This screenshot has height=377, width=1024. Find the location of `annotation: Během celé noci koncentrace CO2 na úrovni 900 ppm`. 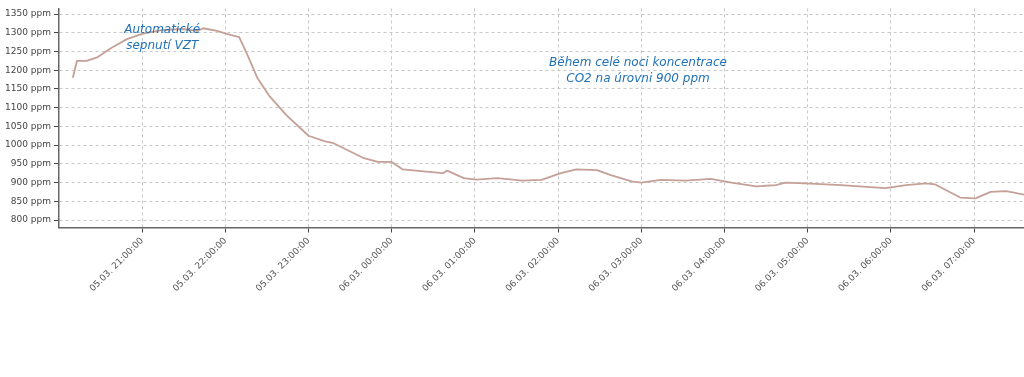

annotation: Během celé noci koncentrace CO2 na úrovni 900 ppm is located at coordinates (638, 69).